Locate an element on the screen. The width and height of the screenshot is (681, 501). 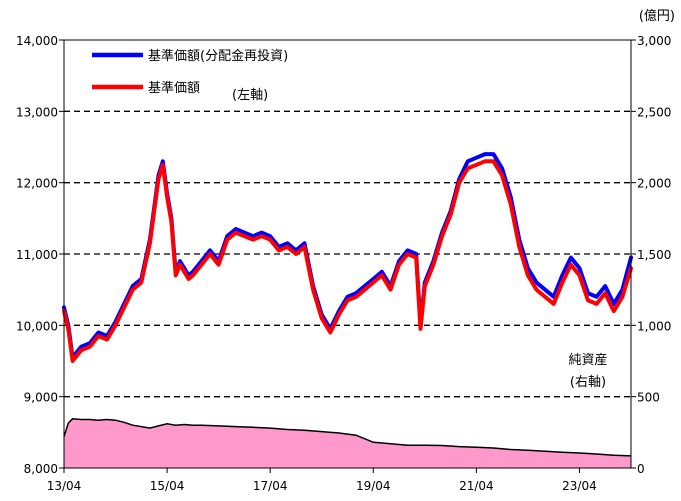
right-tick-label-5: 2,500 is located at coordinates (654, 112).